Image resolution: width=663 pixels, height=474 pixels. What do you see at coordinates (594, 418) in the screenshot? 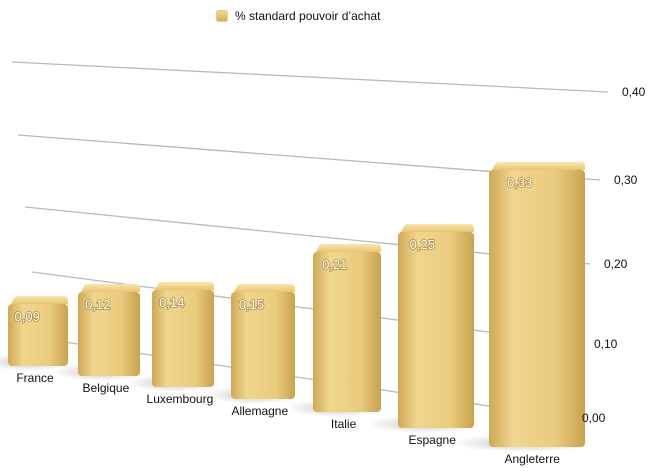
I see `y-tick-label: 0,00` at bounding box center [594, 418].